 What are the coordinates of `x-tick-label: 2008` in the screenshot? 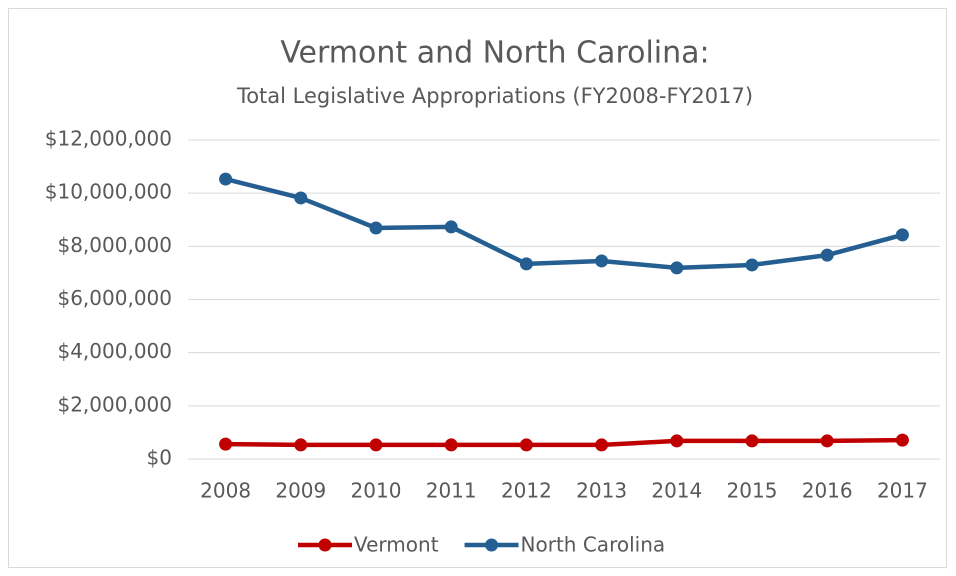 It's located at (225, 491).